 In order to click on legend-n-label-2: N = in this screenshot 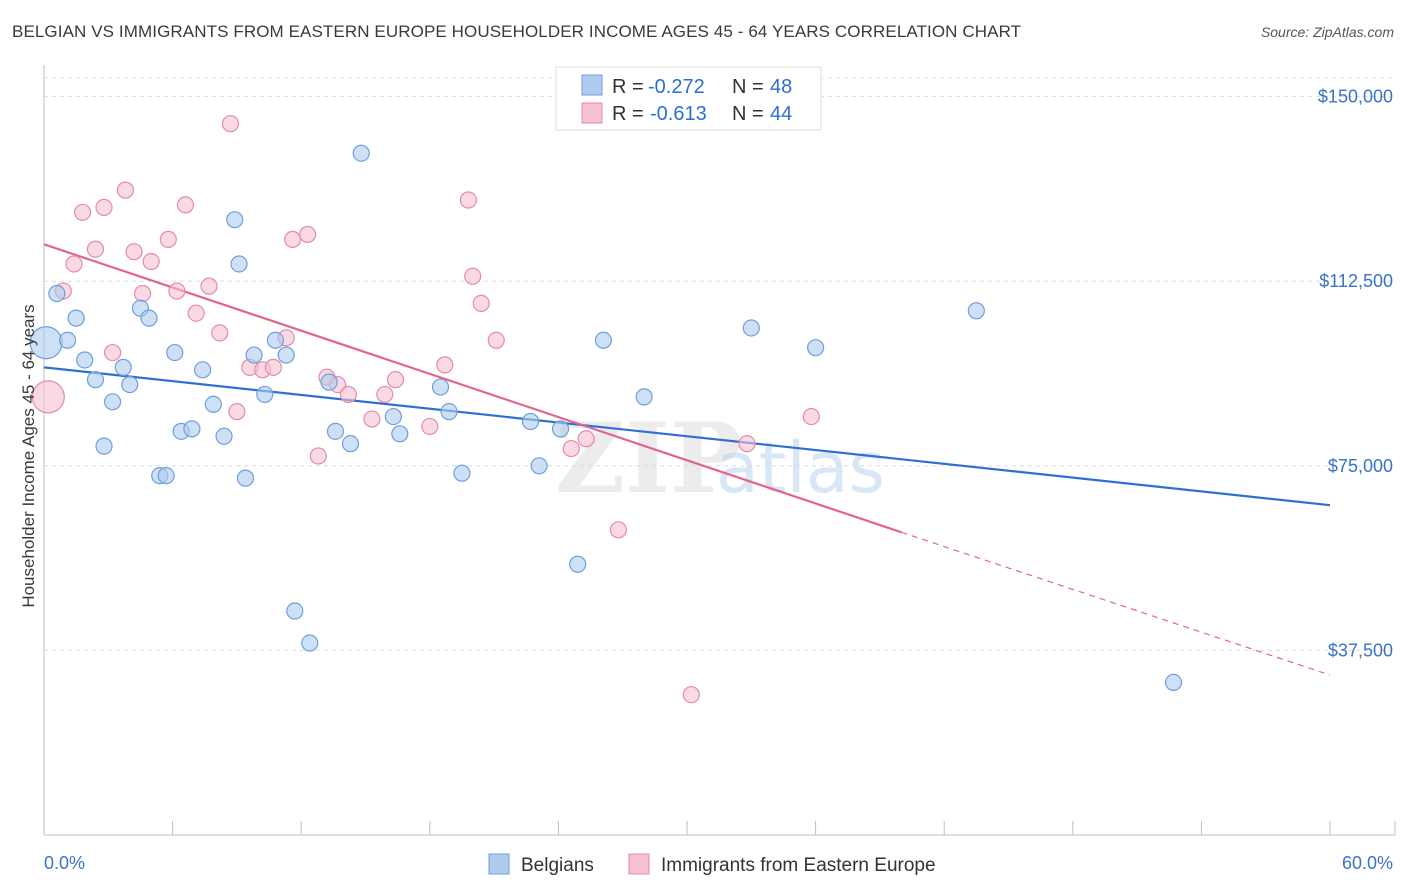, I will do `click(748, 114)`.